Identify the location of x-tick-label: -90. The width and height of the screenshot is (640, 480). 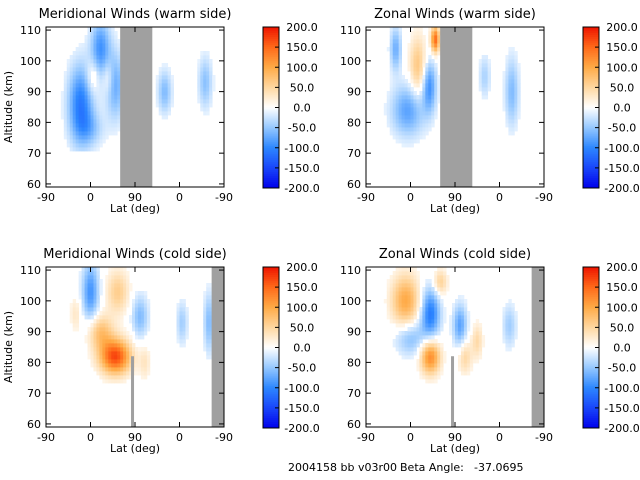
(46, 197).